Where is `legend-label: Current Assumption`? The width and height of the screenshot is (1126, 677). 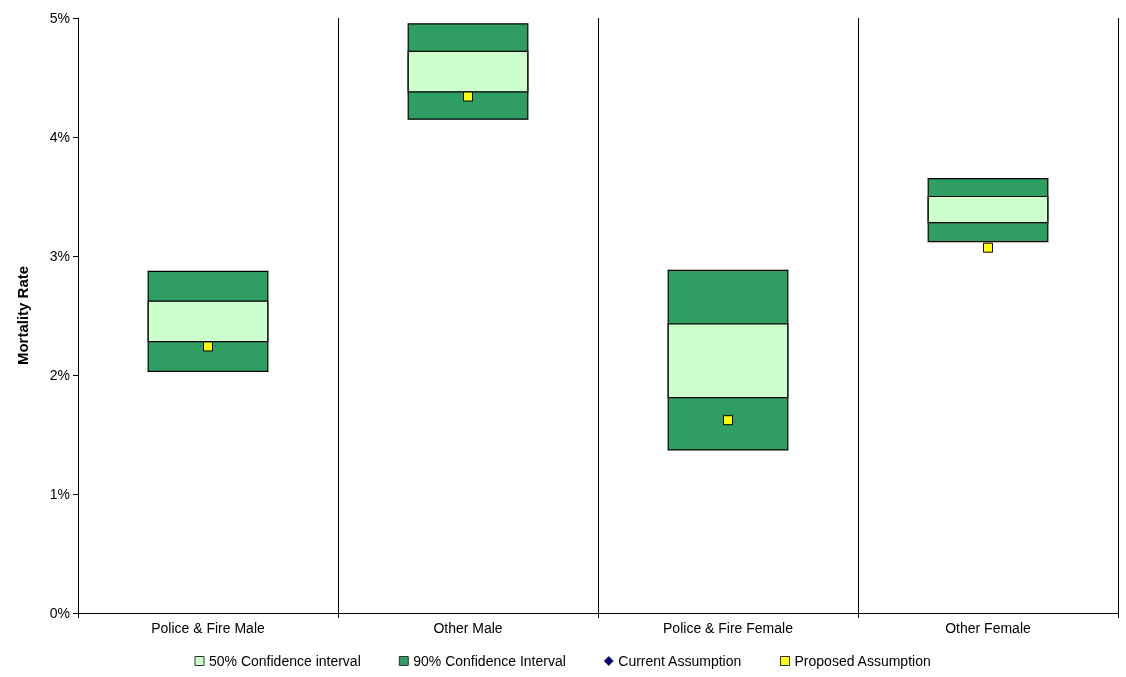
legend-label: Current Assumption is located at coordinates (680, 661).